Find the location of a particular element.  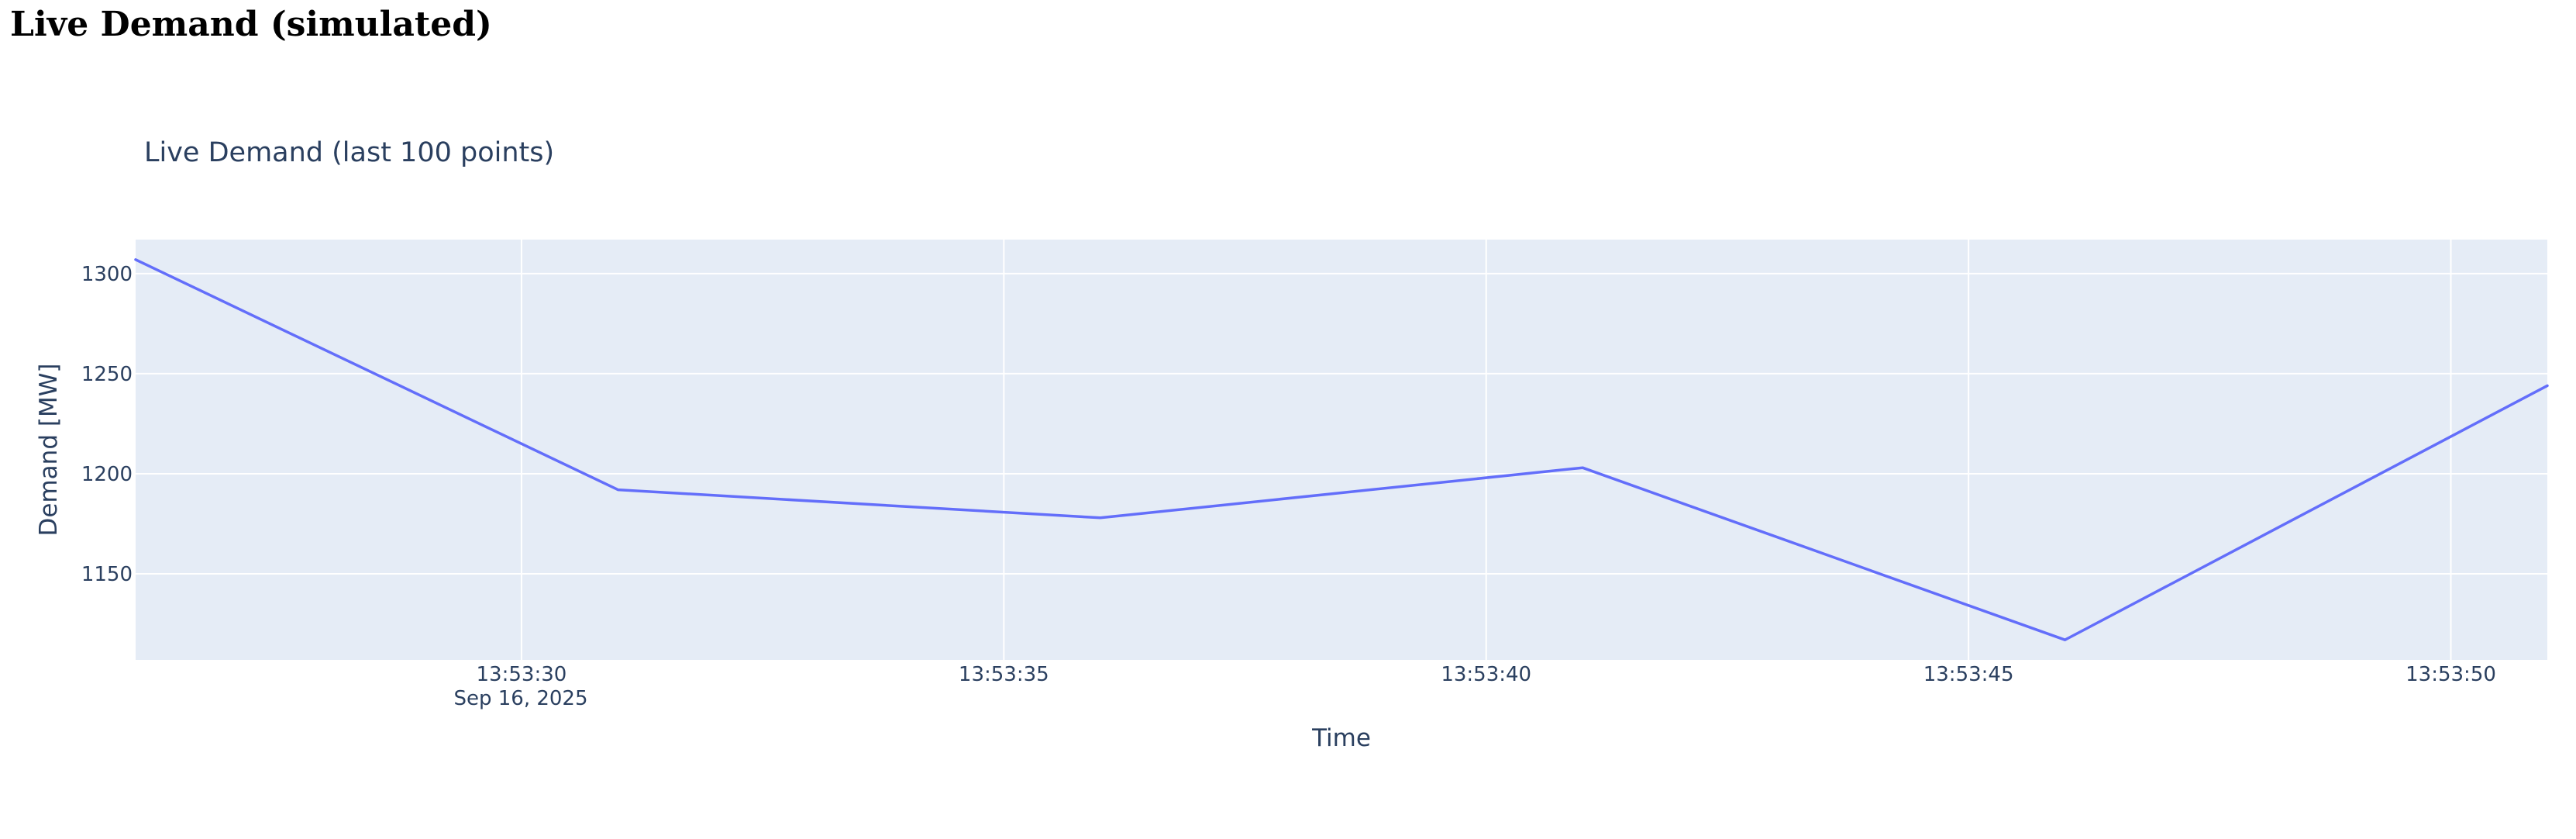

y-tick-label: 1300 is located at coordinates (107, 275).